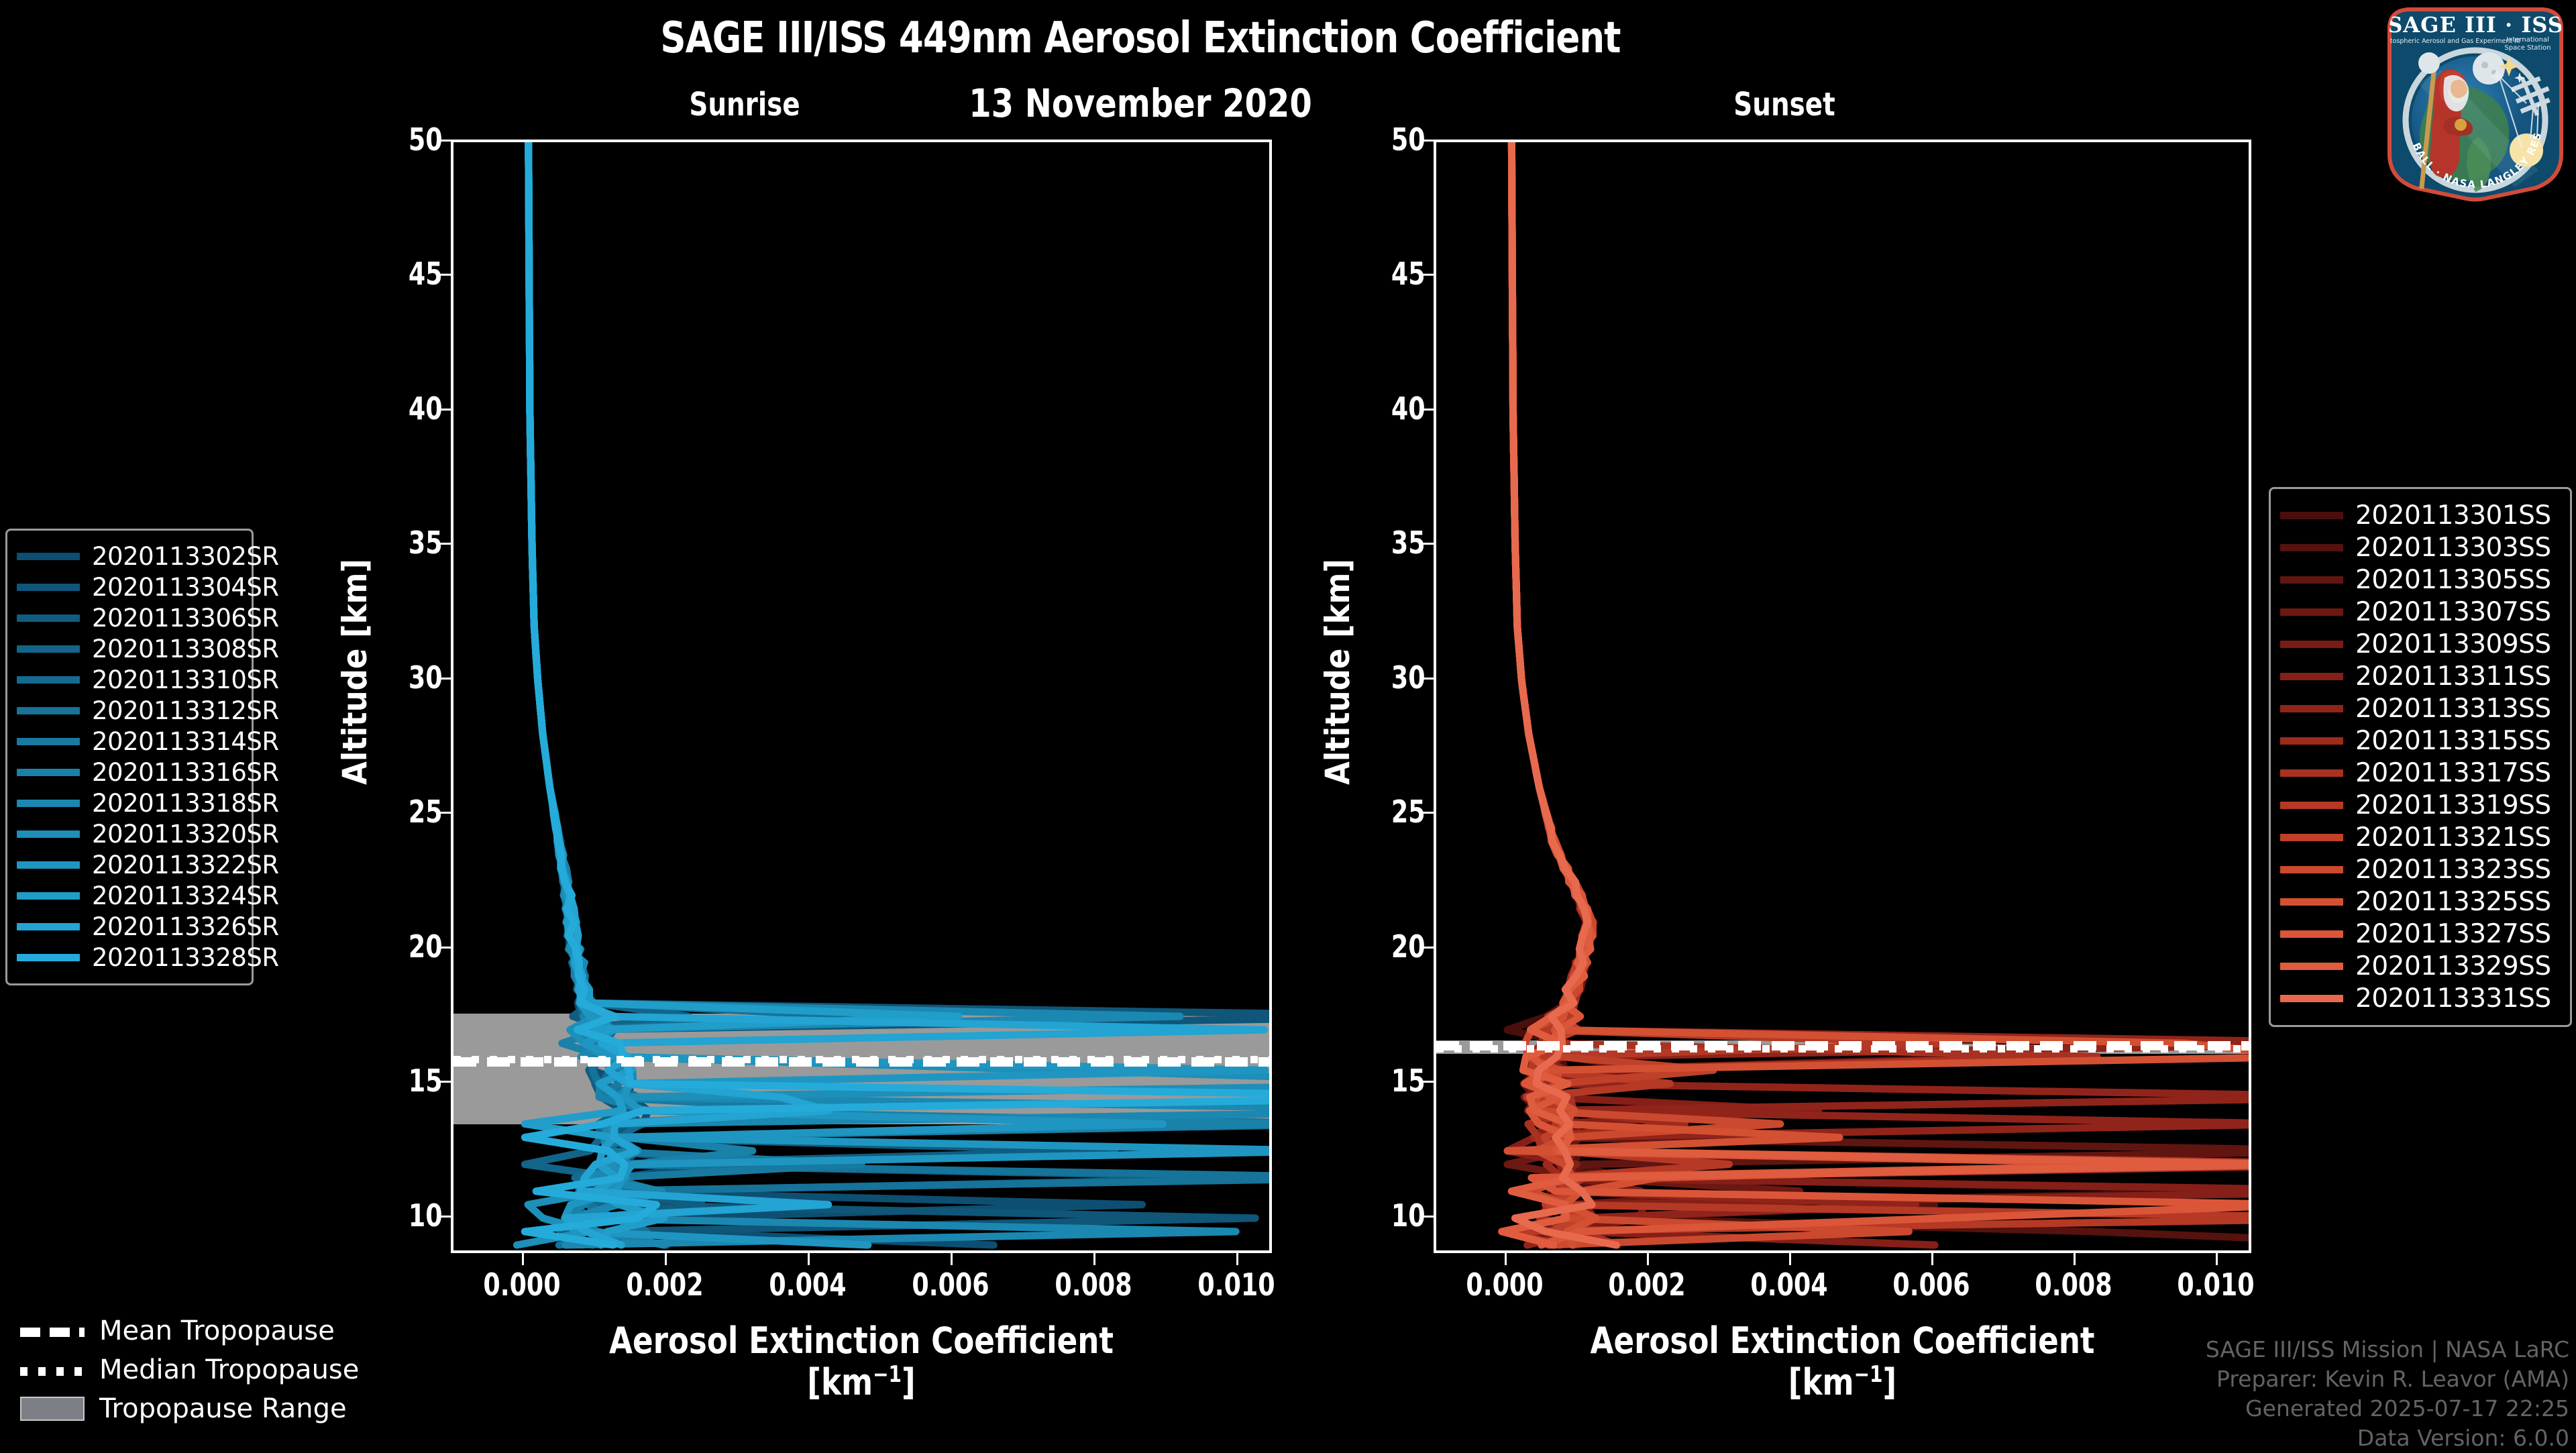 This screenshot has height=1453, width=2576. What do you see at coordinates (2453, 741) in the screenshot?
I see `legend-item-label: 2020113315SS` at bounding box center [2453, 741].